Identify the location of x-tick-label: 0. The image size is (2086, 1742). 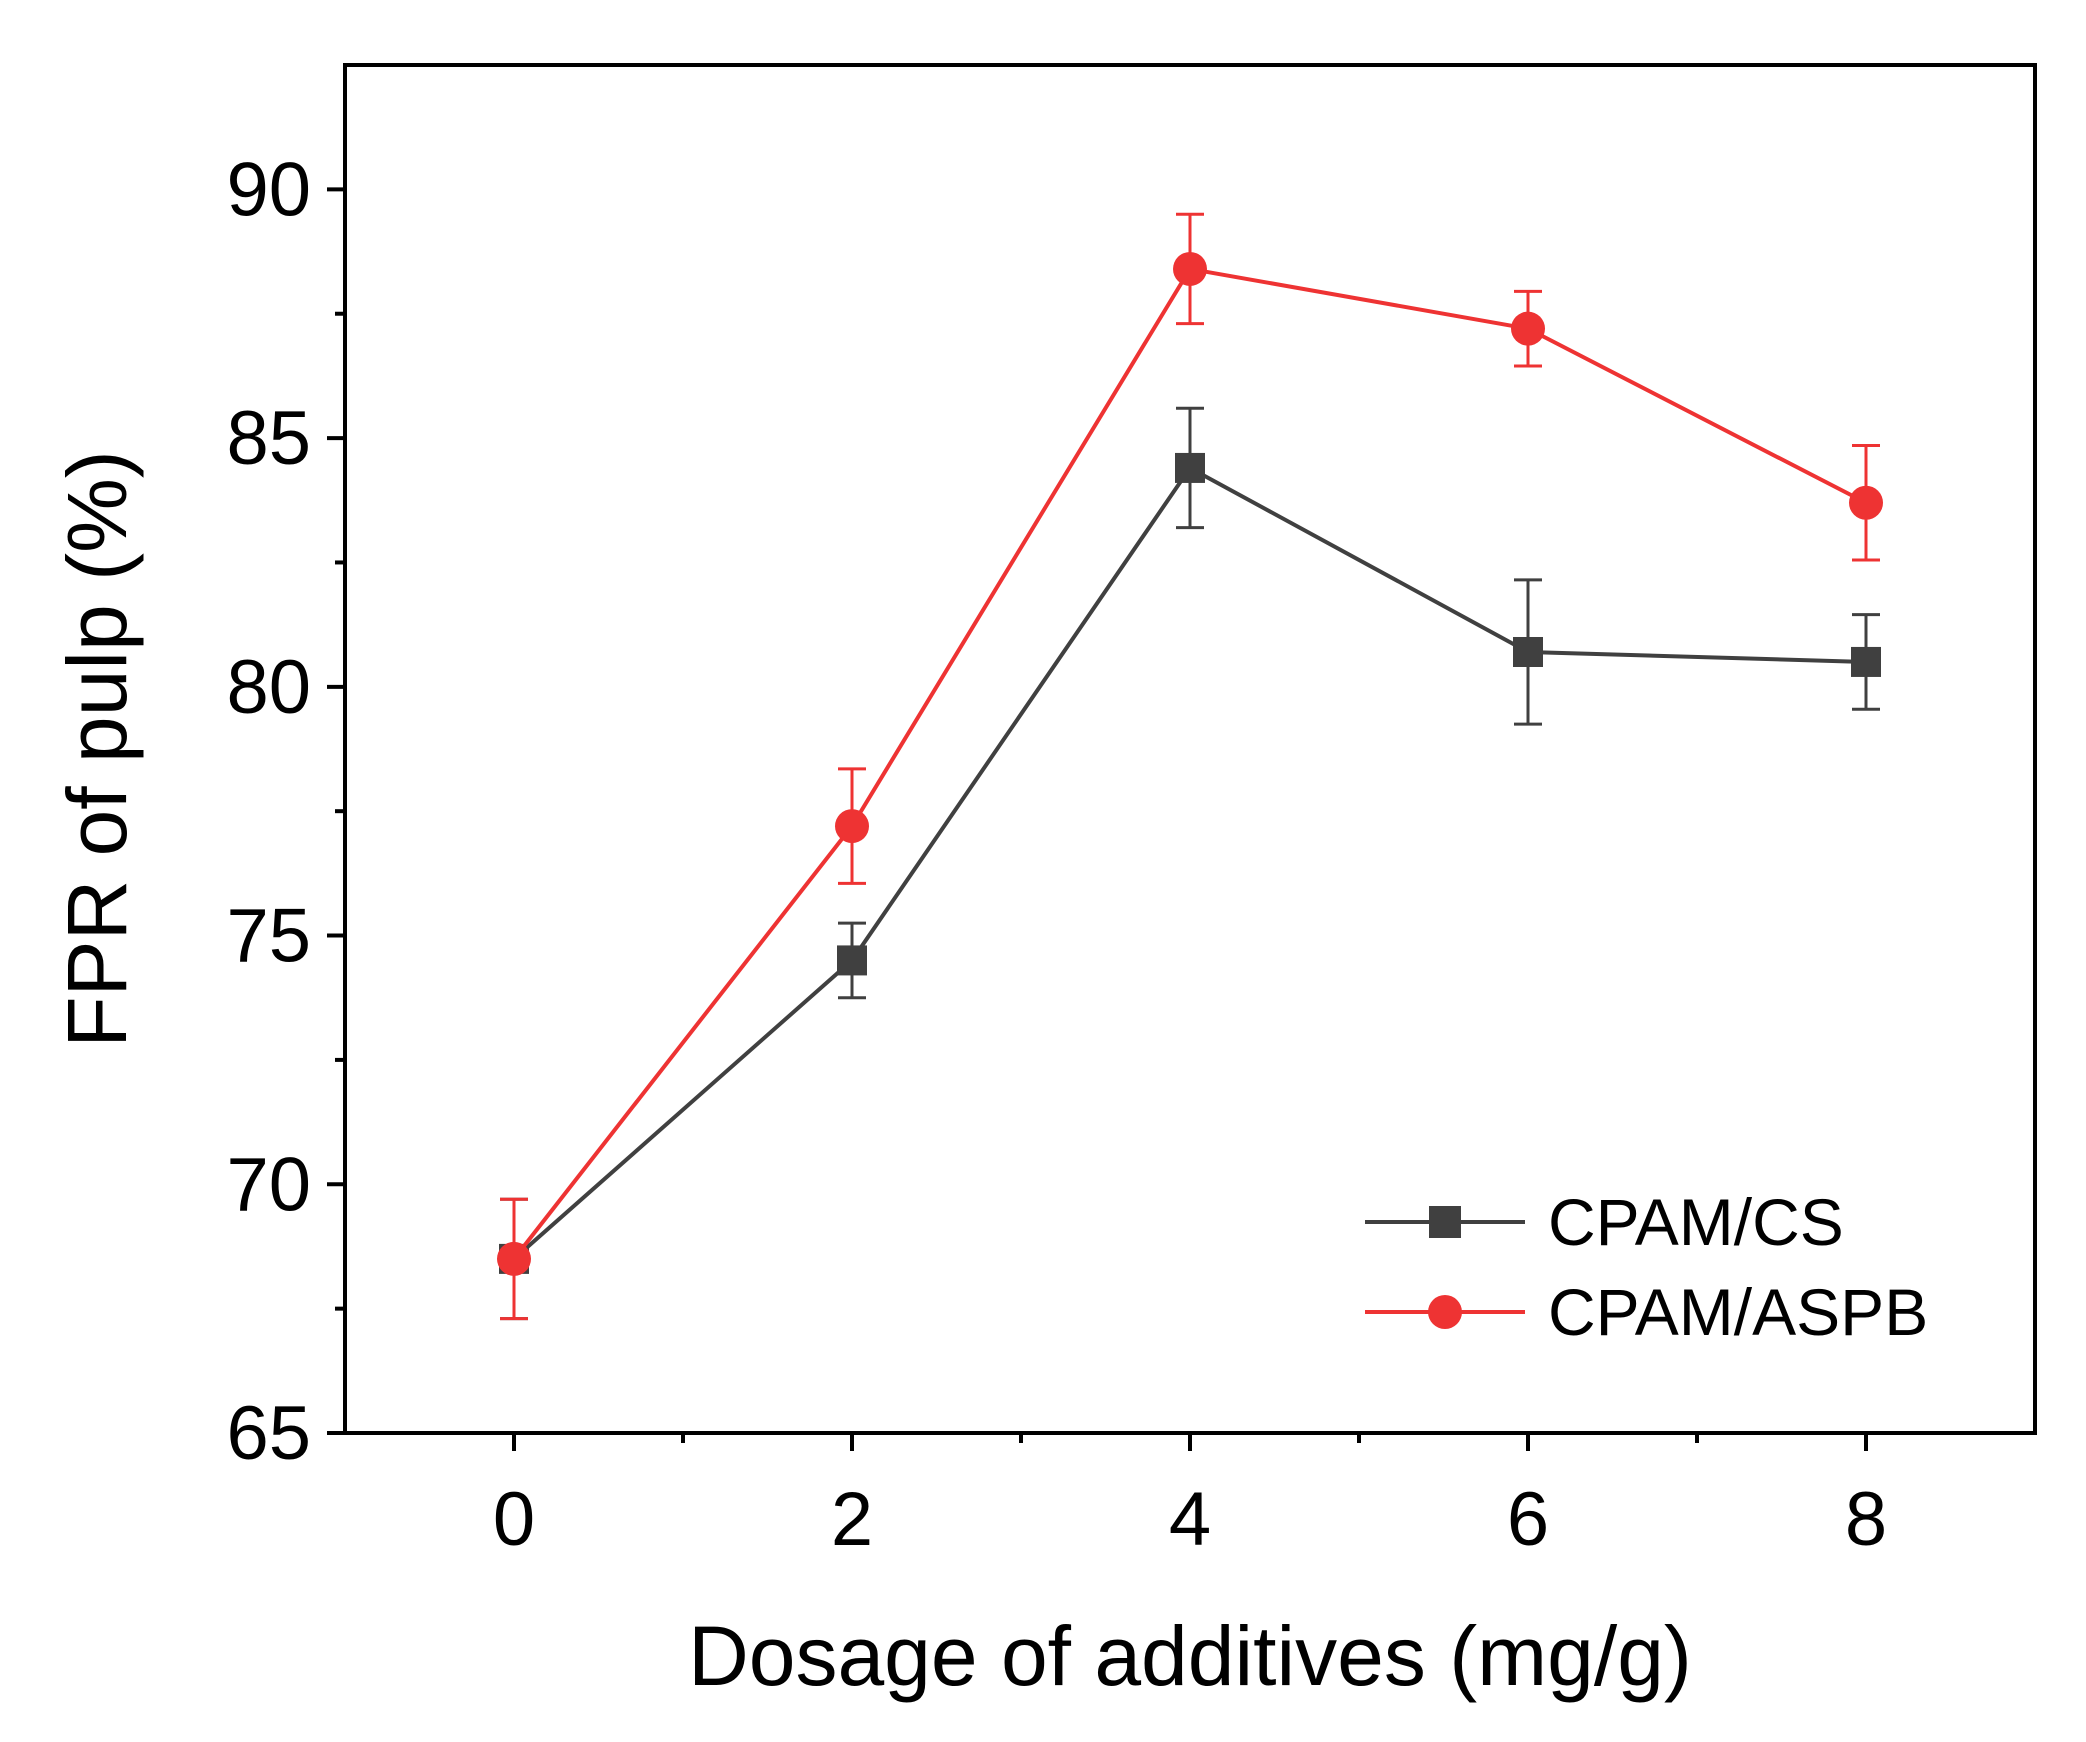
(514, 1519).